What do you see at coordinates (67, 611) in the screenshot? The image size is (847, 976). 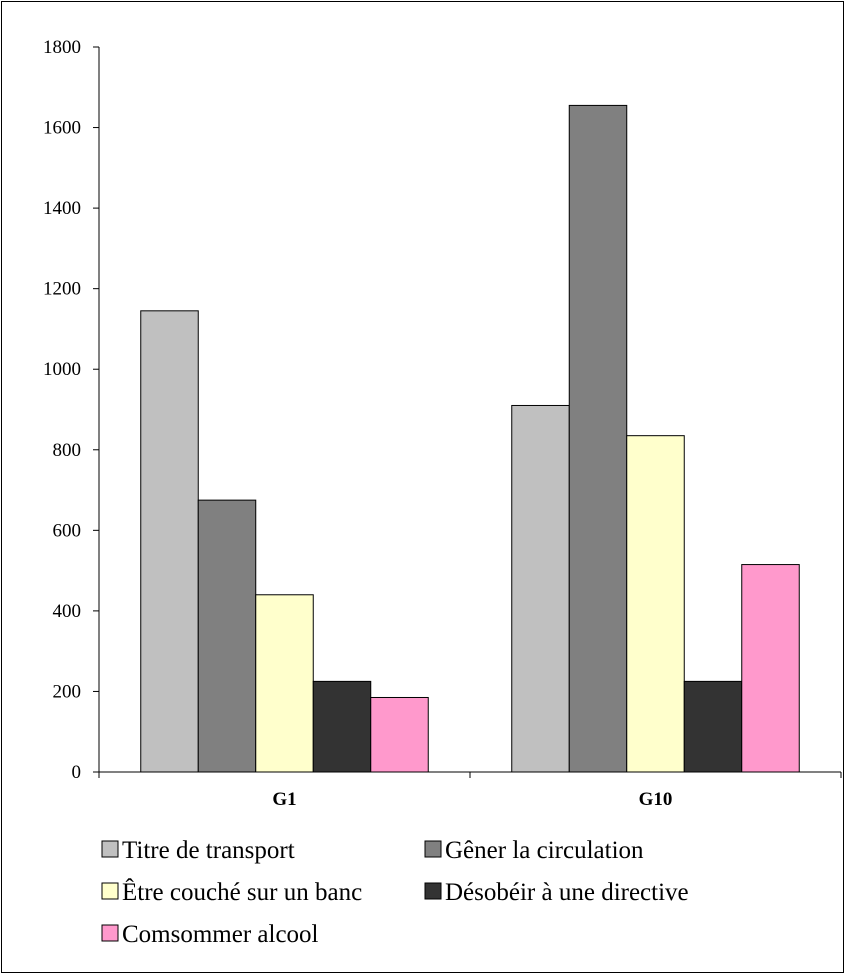 I see `y-tick-label: 400` at bounding box center [67, 611].